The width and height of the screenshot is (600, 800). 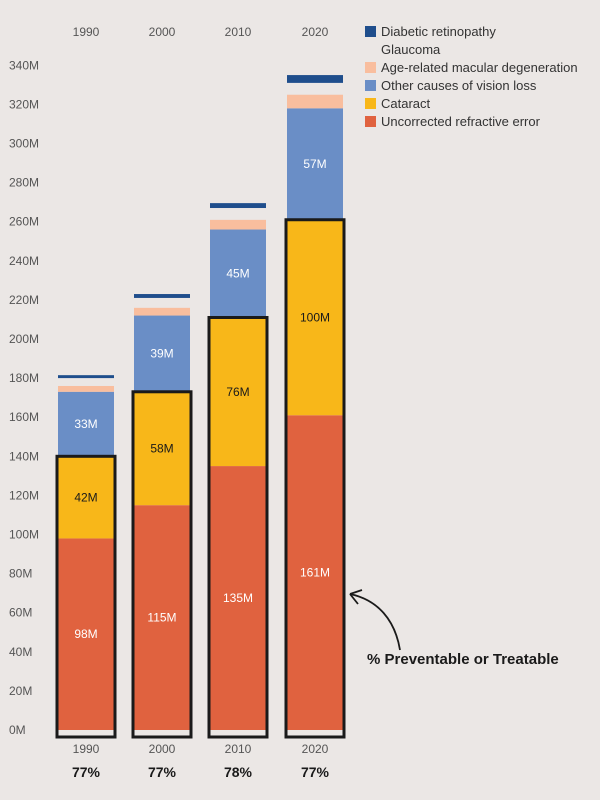 I want to click on bar-value-label: 42M, so click(x=85, y=497).